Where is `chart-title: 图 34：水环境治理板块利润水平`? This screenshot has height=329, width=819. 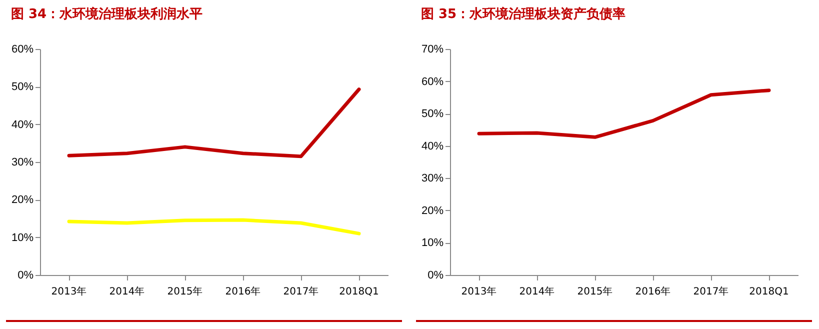 chart-title: 图 34：水环境治理板块利润水平 is located at coordinates (106, 14).